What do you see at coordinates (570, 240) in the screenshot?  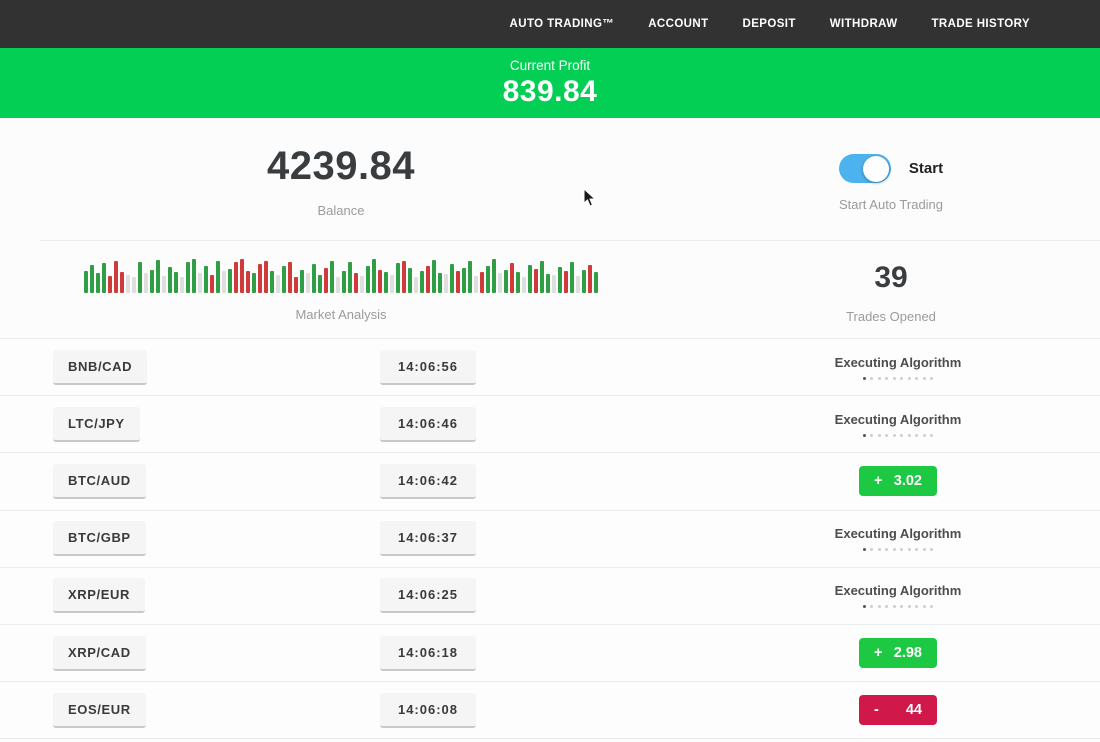 I see `section-divider` at bounding box center [570, 240].